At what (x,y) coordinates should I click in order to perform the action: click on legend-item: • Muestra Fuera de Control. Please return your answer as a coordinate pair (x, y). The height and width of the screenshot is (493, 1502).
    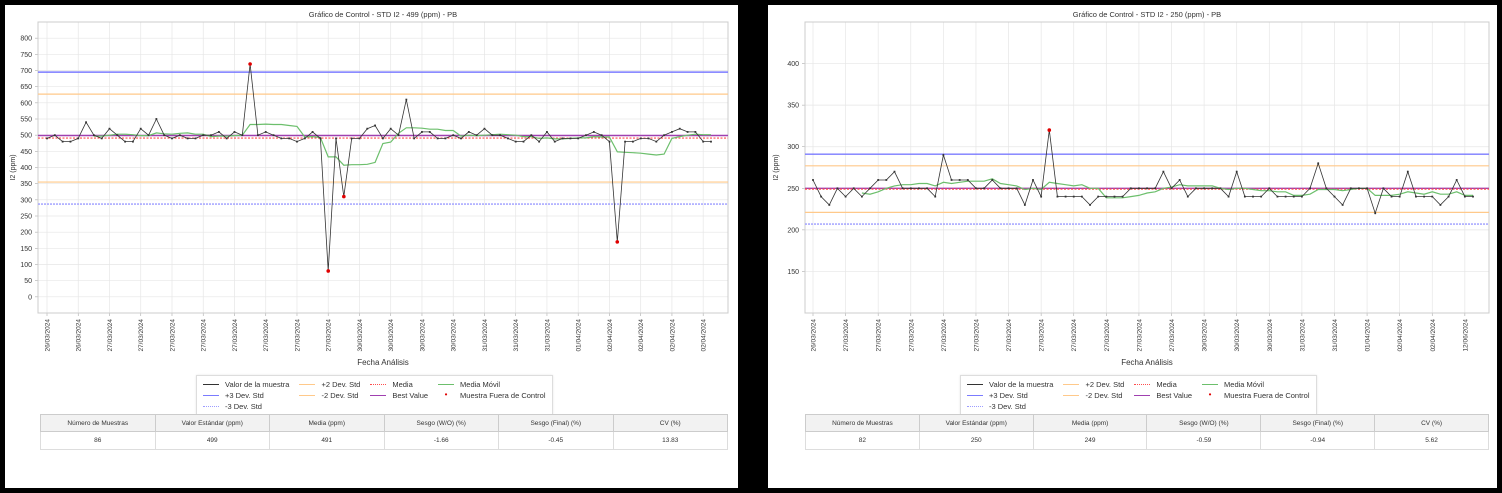
    Looking at the image, I should click on (1256, 395).